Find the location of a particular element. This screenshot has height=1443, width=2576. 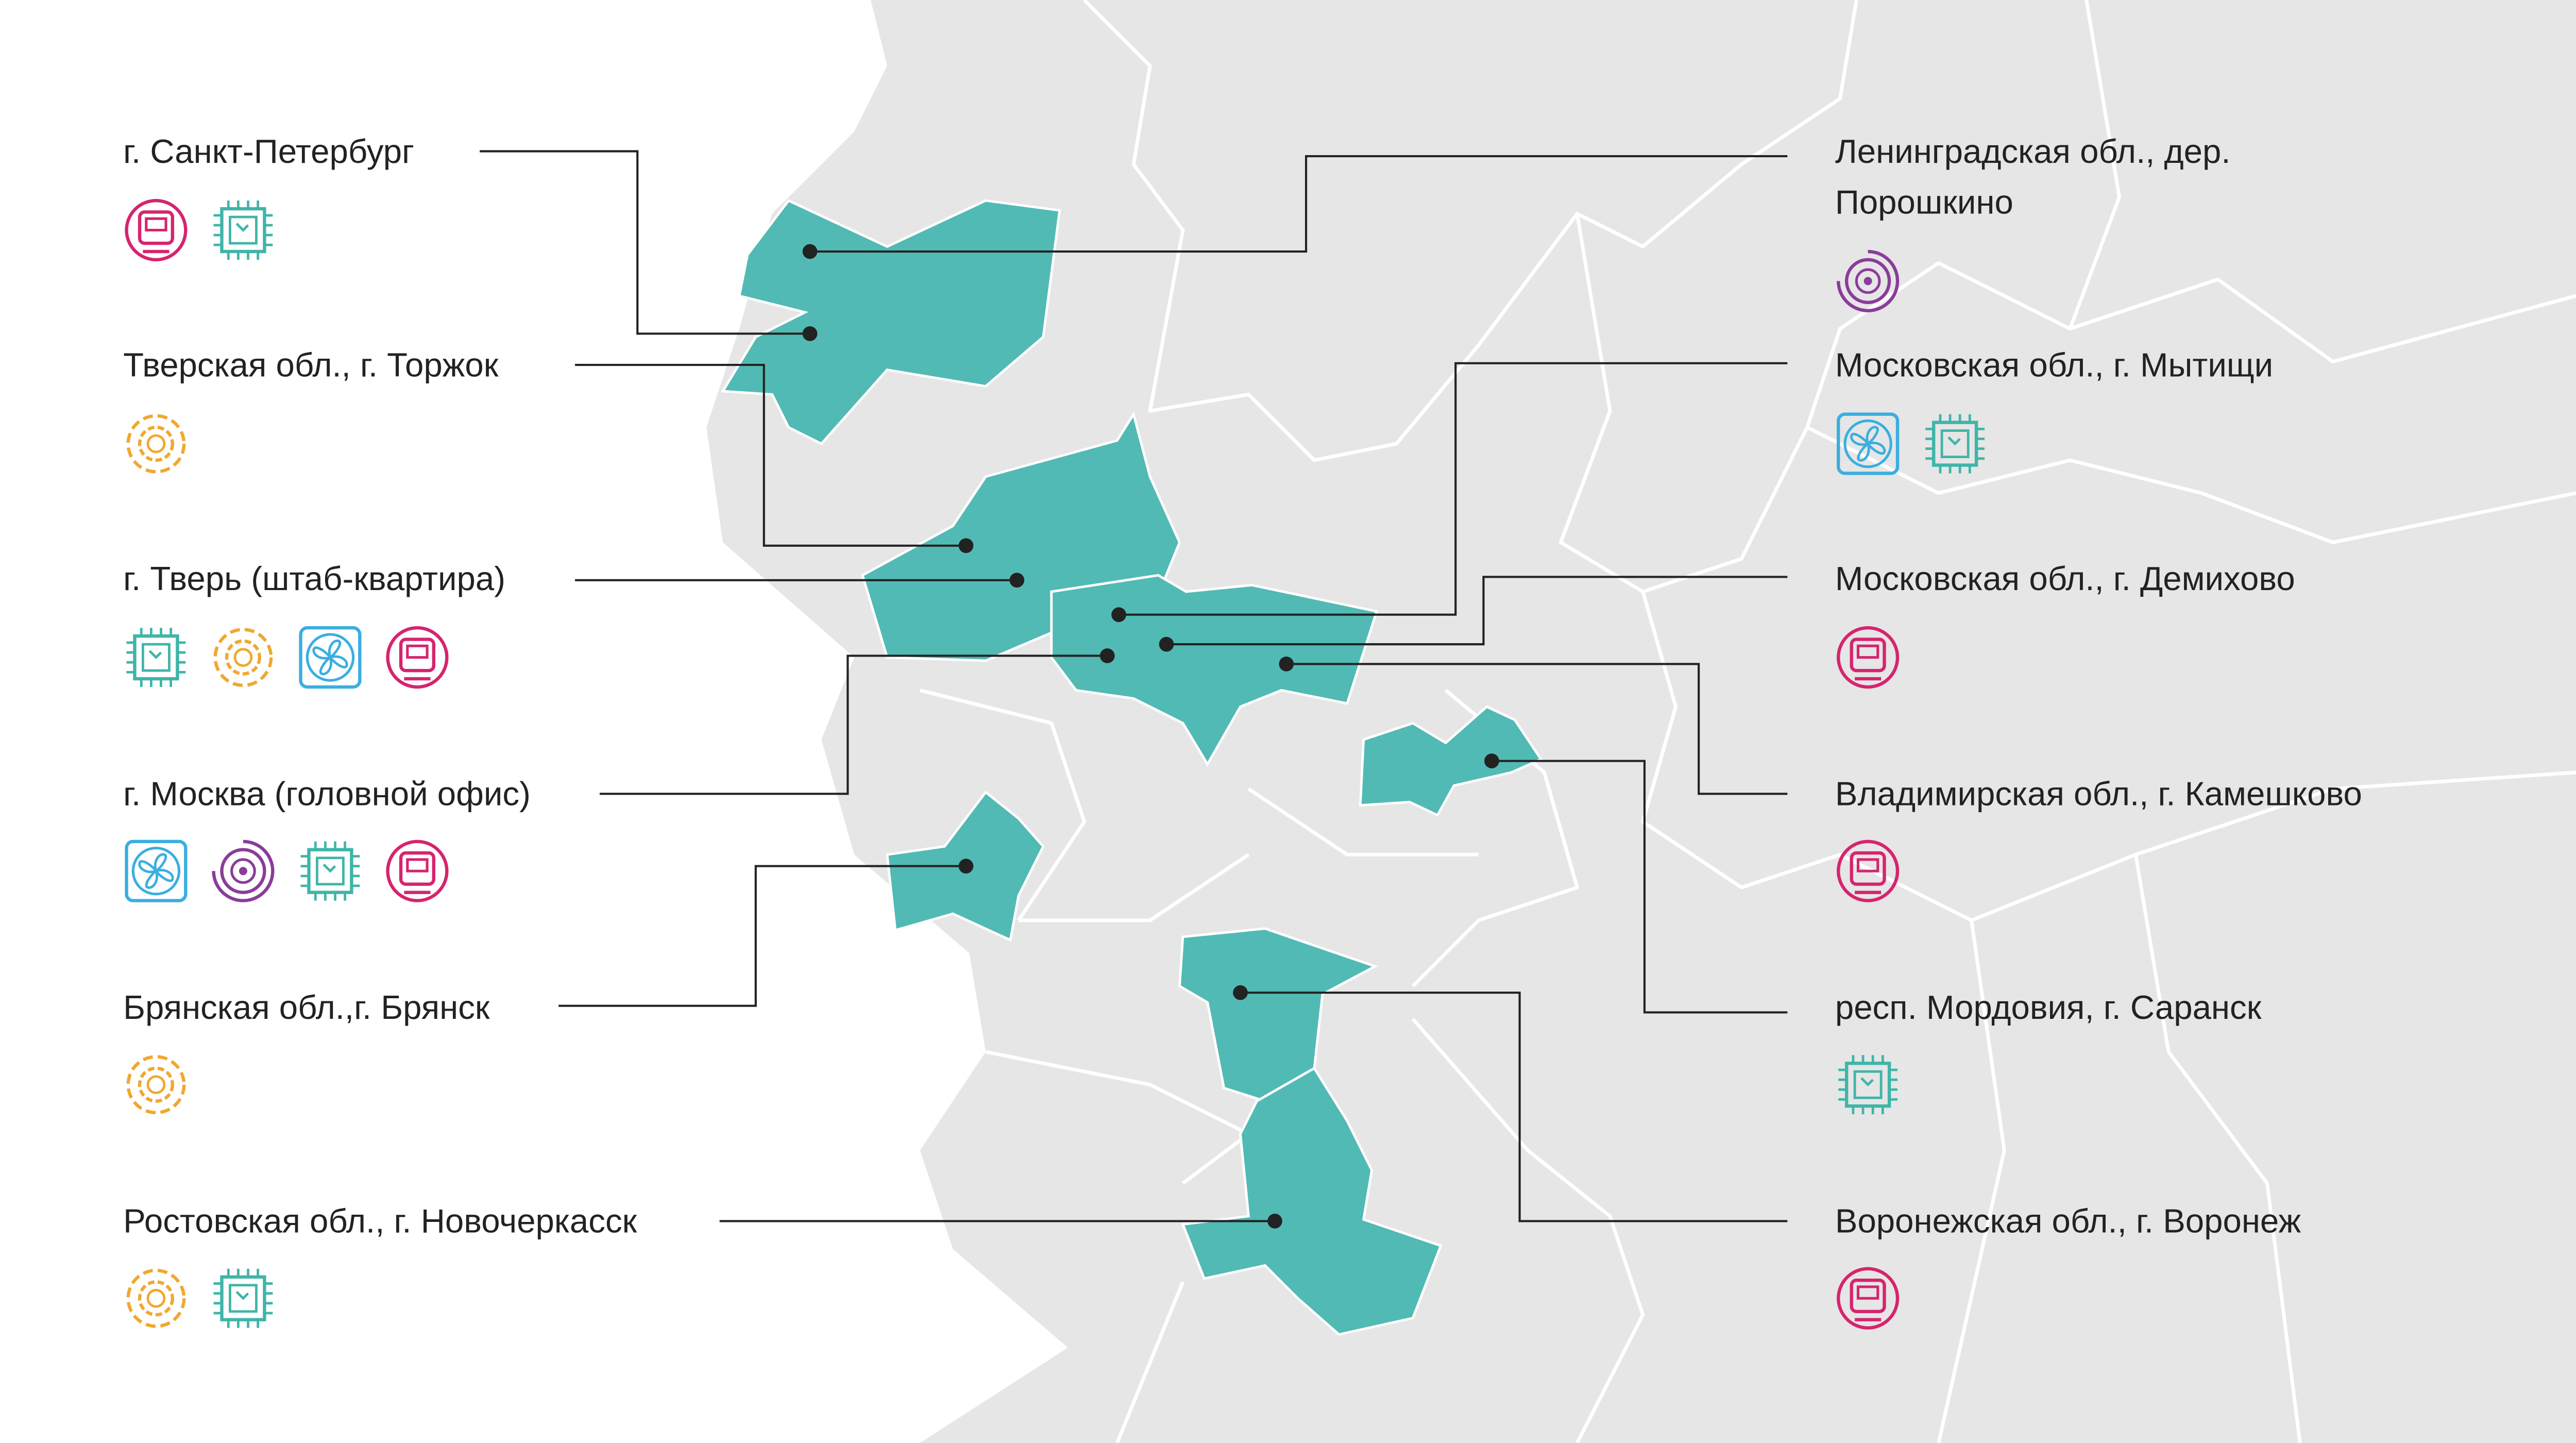

location-label: Московская обл., г. Демихово is located at coordinates (2065, 578).